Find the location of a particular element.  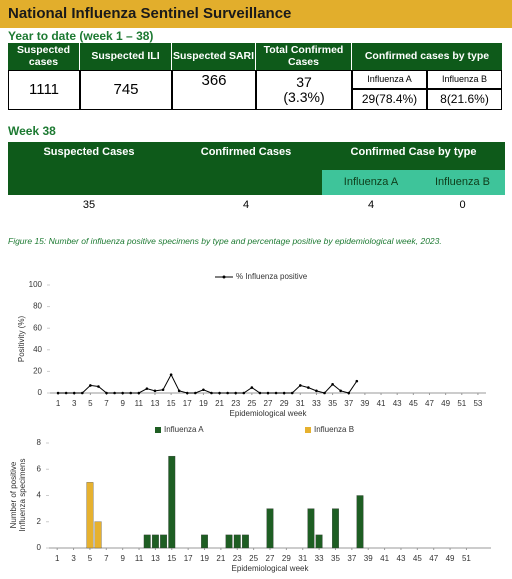

x-tick-label: 53 is located at coordinates (477, 403).